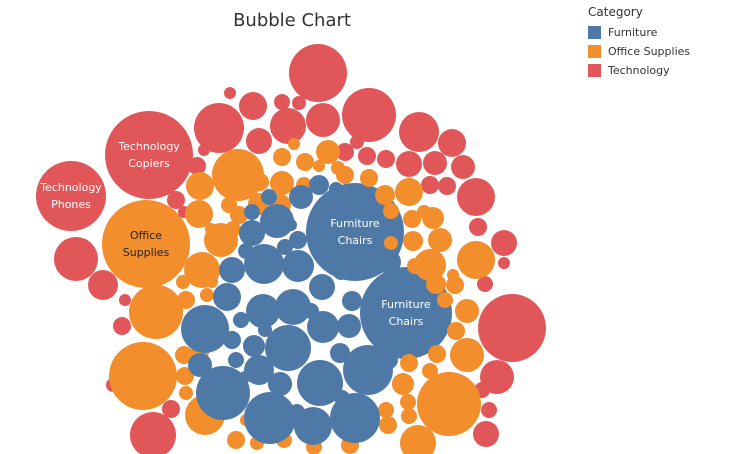 This screenshot has width=736, height=454. I want to click on legend-item-technology: Technology, so click(639, 70).